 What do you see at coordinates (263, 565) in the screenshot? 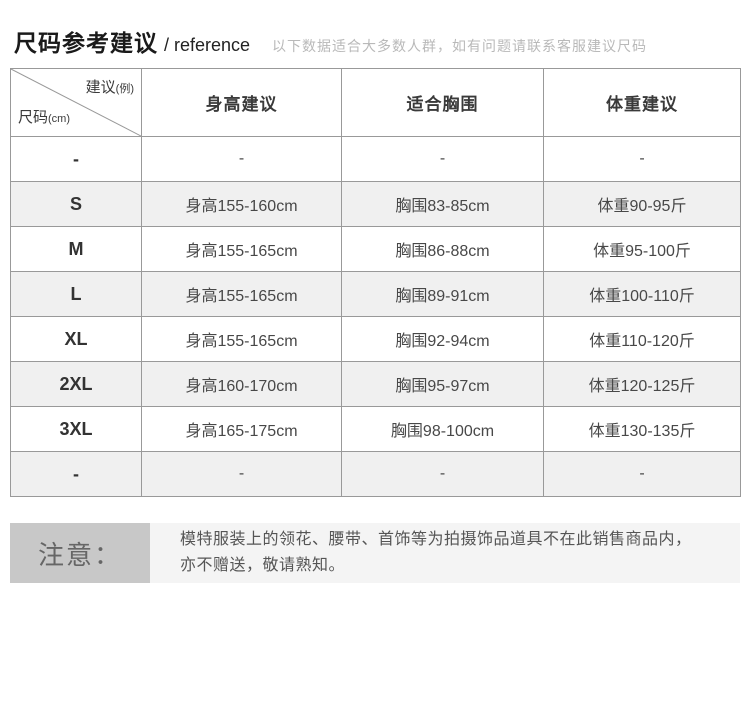
I see `notice-text-line: 亦不赠送，敬请熟知。` at bounding box center [263, 565].